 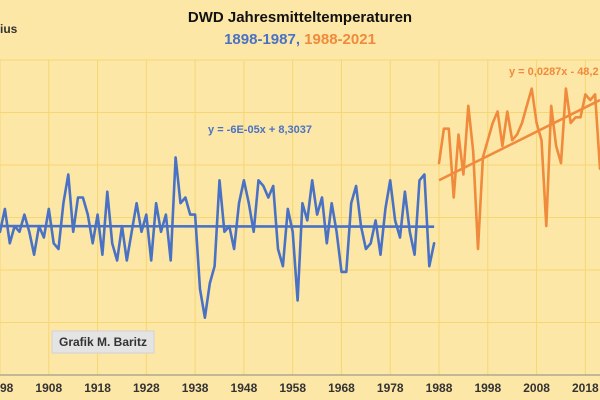 I want to click on x-tick-label: 1968, so click(x=341, y=388).